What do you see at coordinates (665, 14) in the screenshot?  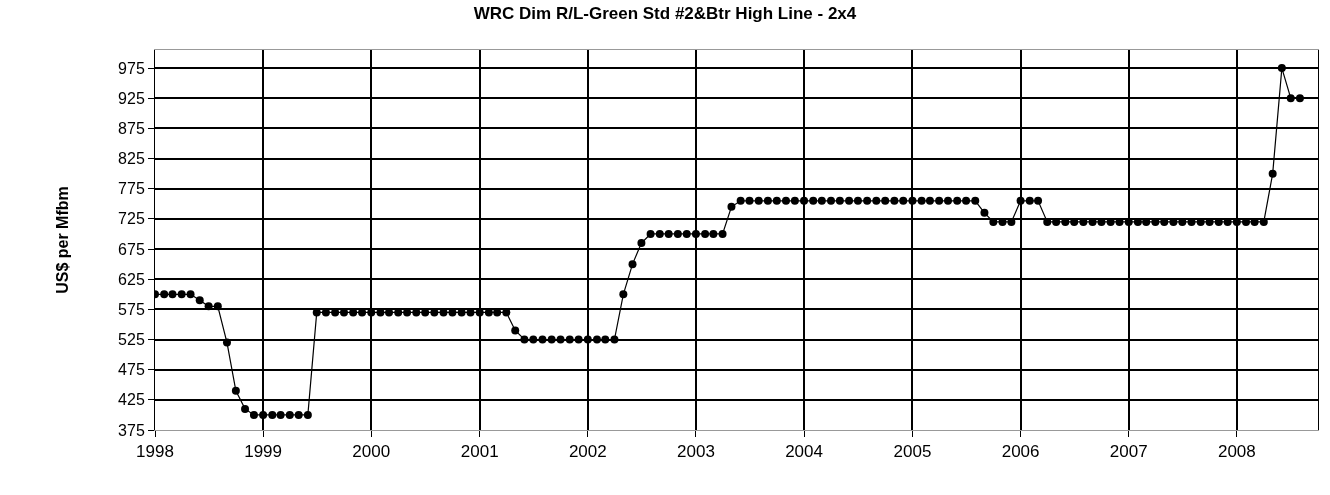 I see `chart-title: WRC Dim R/L-Green Std #2&Btr High Line - 2x4` at bounding box center [665, 14].